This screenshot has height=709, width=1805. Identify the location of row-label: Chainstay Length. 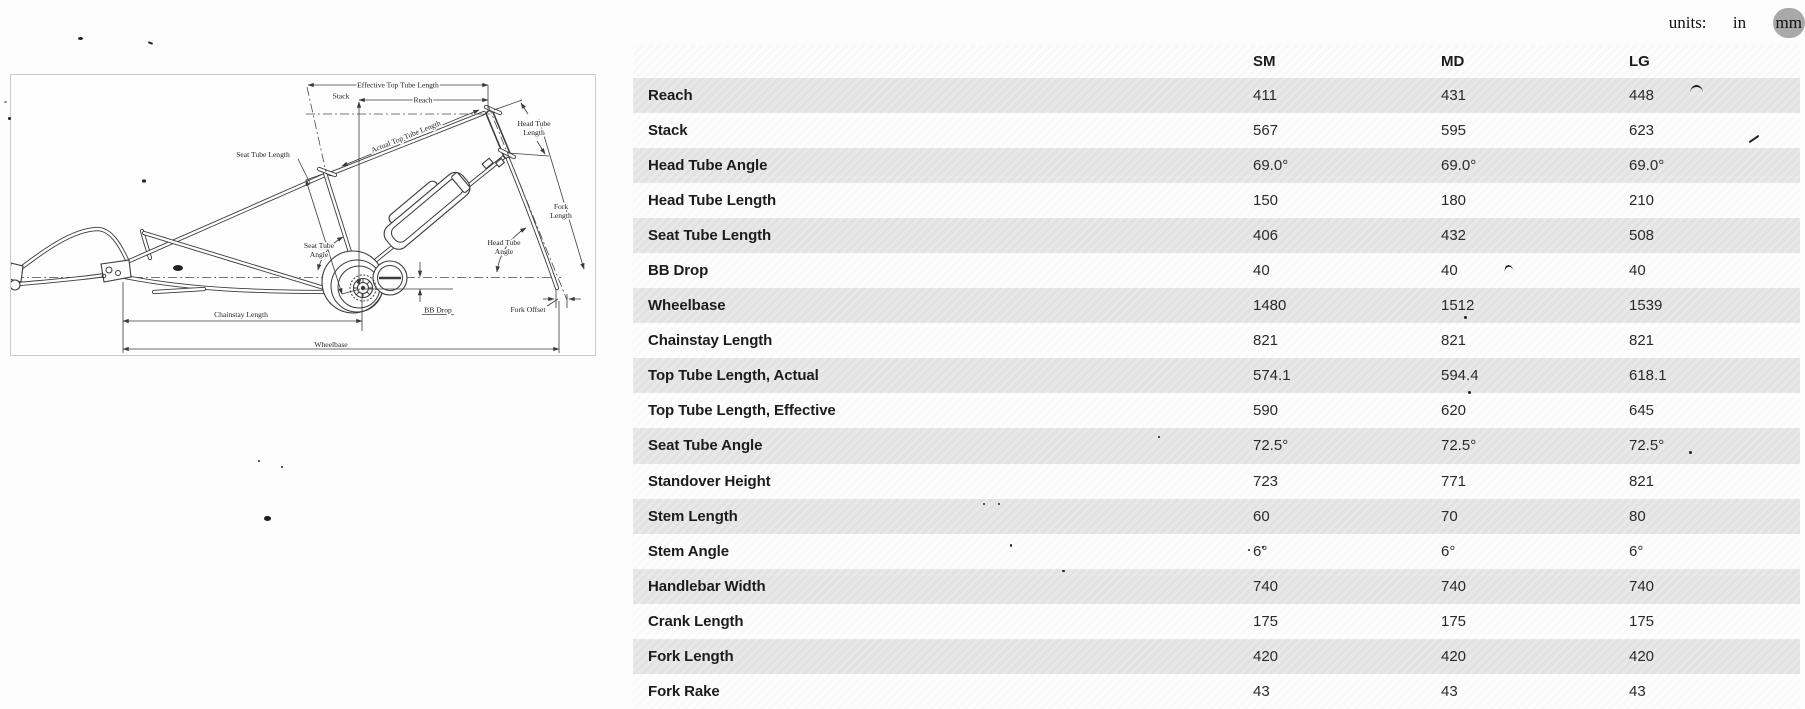
(710, 341).